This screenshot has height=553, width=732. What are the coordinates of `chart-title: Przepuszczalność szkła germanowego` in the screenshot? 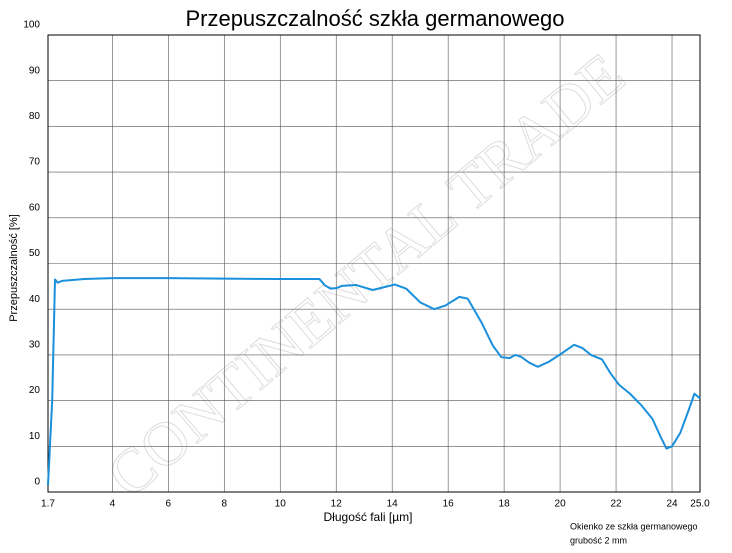 It's located at (374, 18).